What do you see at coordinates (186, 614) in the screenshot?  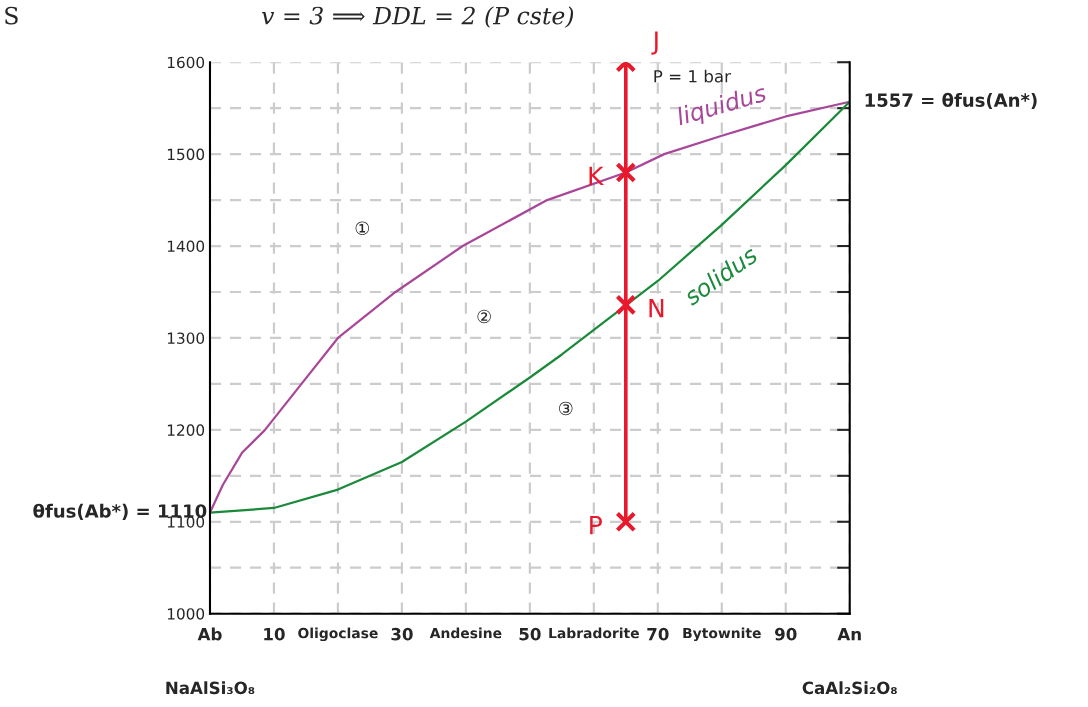 I see `y-tick-label: 1000` at bounding box center [186, 614].